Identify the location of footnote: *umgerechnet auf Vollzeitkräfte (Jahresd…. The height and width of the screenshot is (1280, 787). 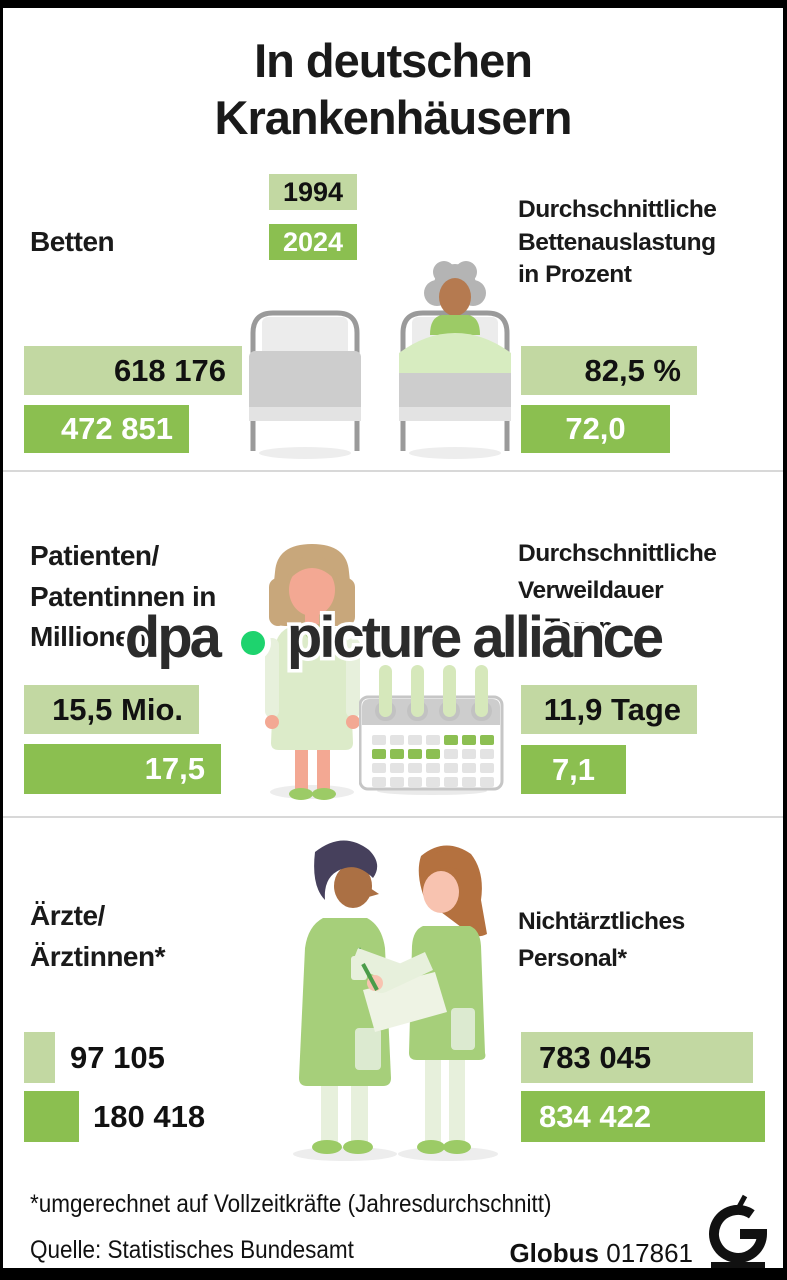
(291, 1204).